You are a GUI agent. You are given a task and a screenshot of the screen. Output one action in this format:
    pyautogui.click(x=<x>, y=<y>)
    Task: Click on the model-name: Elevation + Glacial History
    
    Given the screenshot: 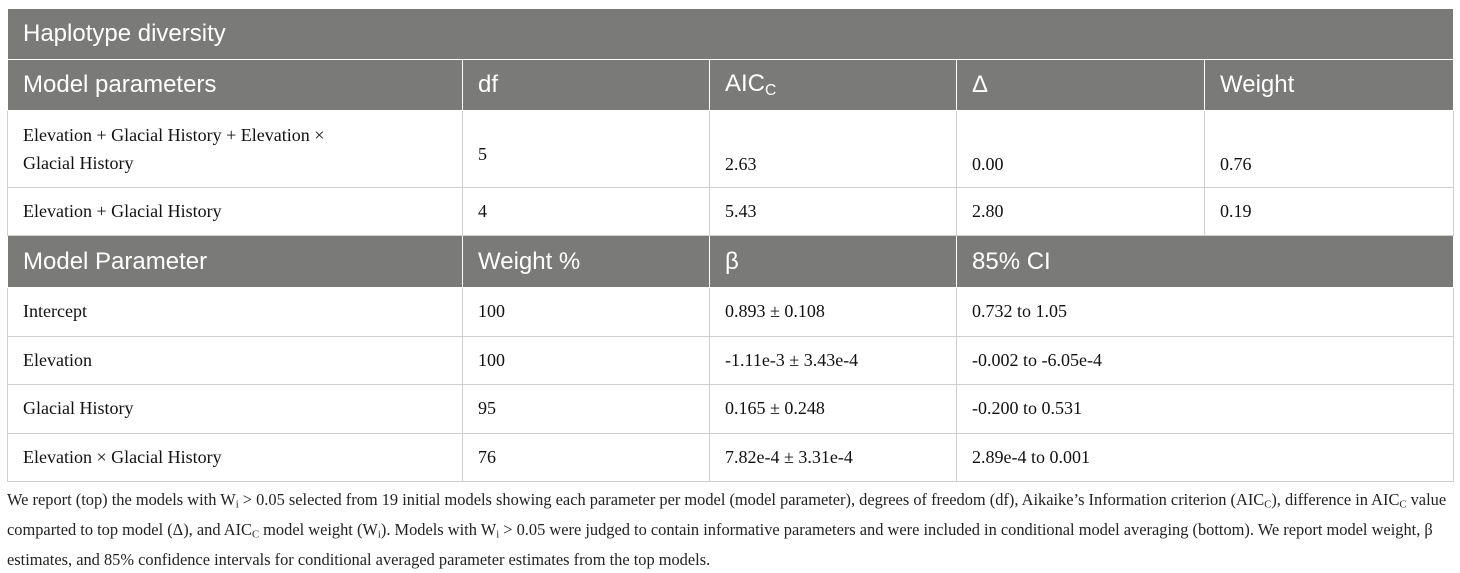 What is the action you would take?
    pyautogui.click(x=235, y=211)
    